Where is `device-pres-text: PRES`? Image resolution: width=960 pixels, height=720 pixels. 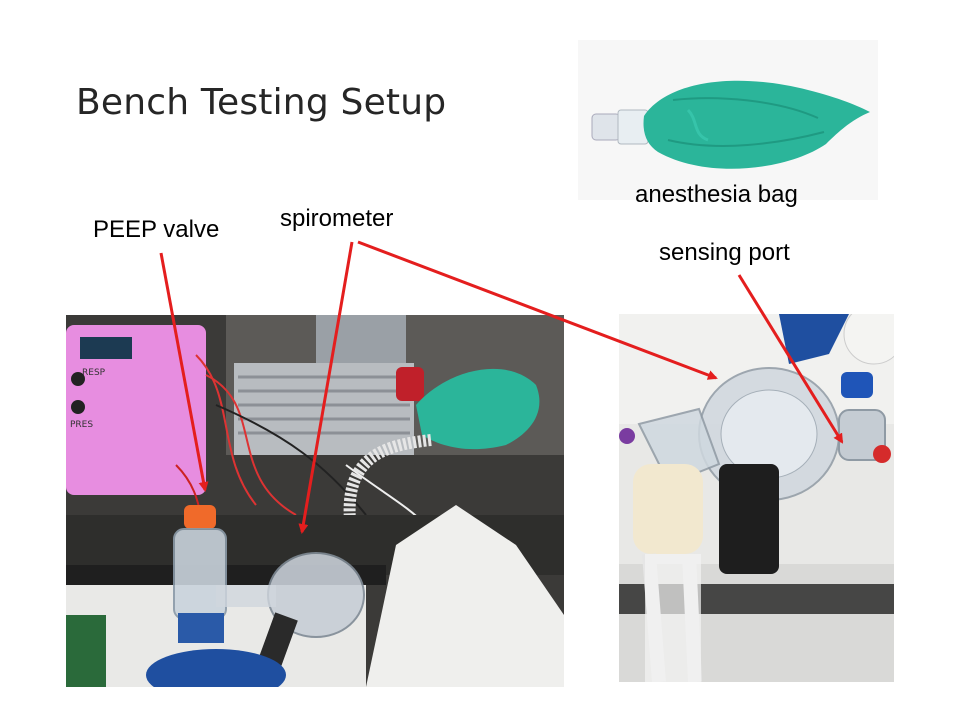 device-pres-text: PRES is located at coordinates (81, 425).